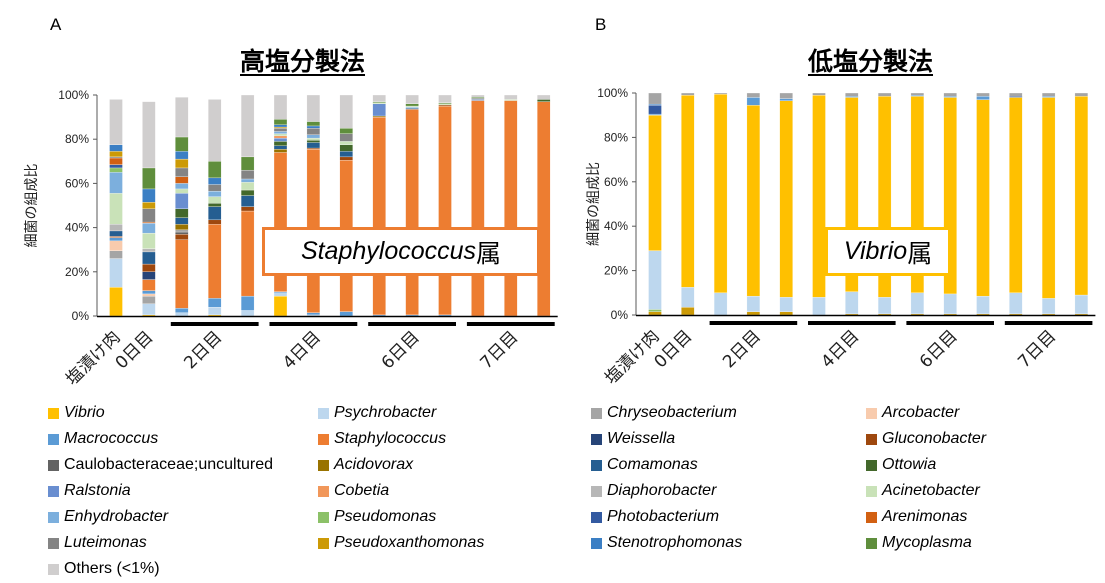 Image resolution: width=1105 pixels, height=583 pixels. What do you see at coordinates (934, 438) in the screenshot?
I see `legend-label: Gluconobacter` at bounding box center [934, 438].